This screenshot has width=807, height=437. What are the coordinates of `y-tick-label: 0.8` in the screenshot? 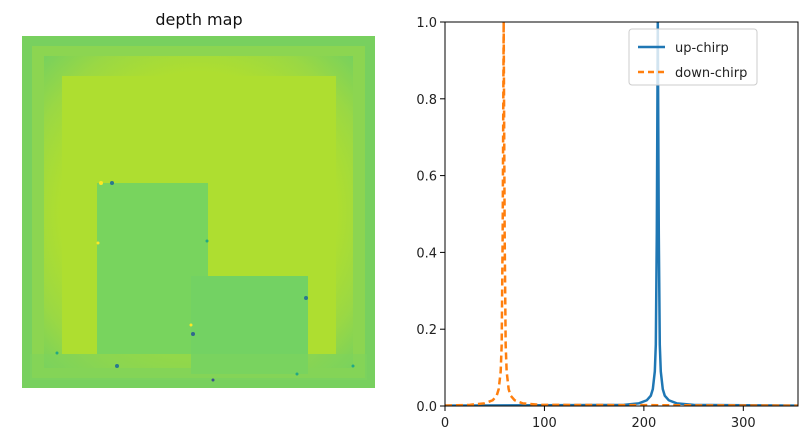 It's located at (426, 100).